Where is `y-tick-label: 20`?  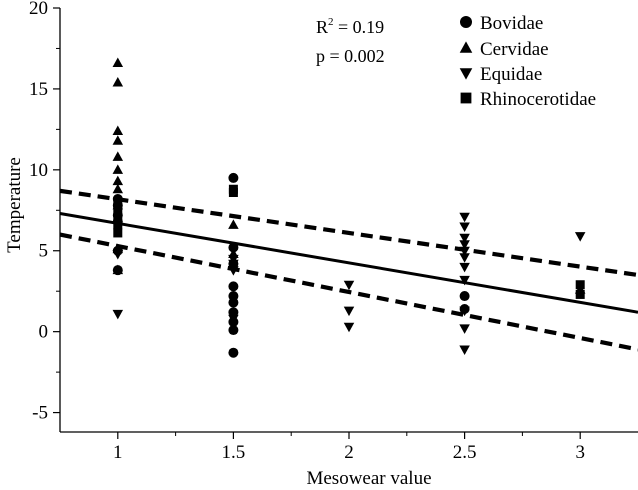 y-tick-label: 20 is located at coordinates (38, 9).